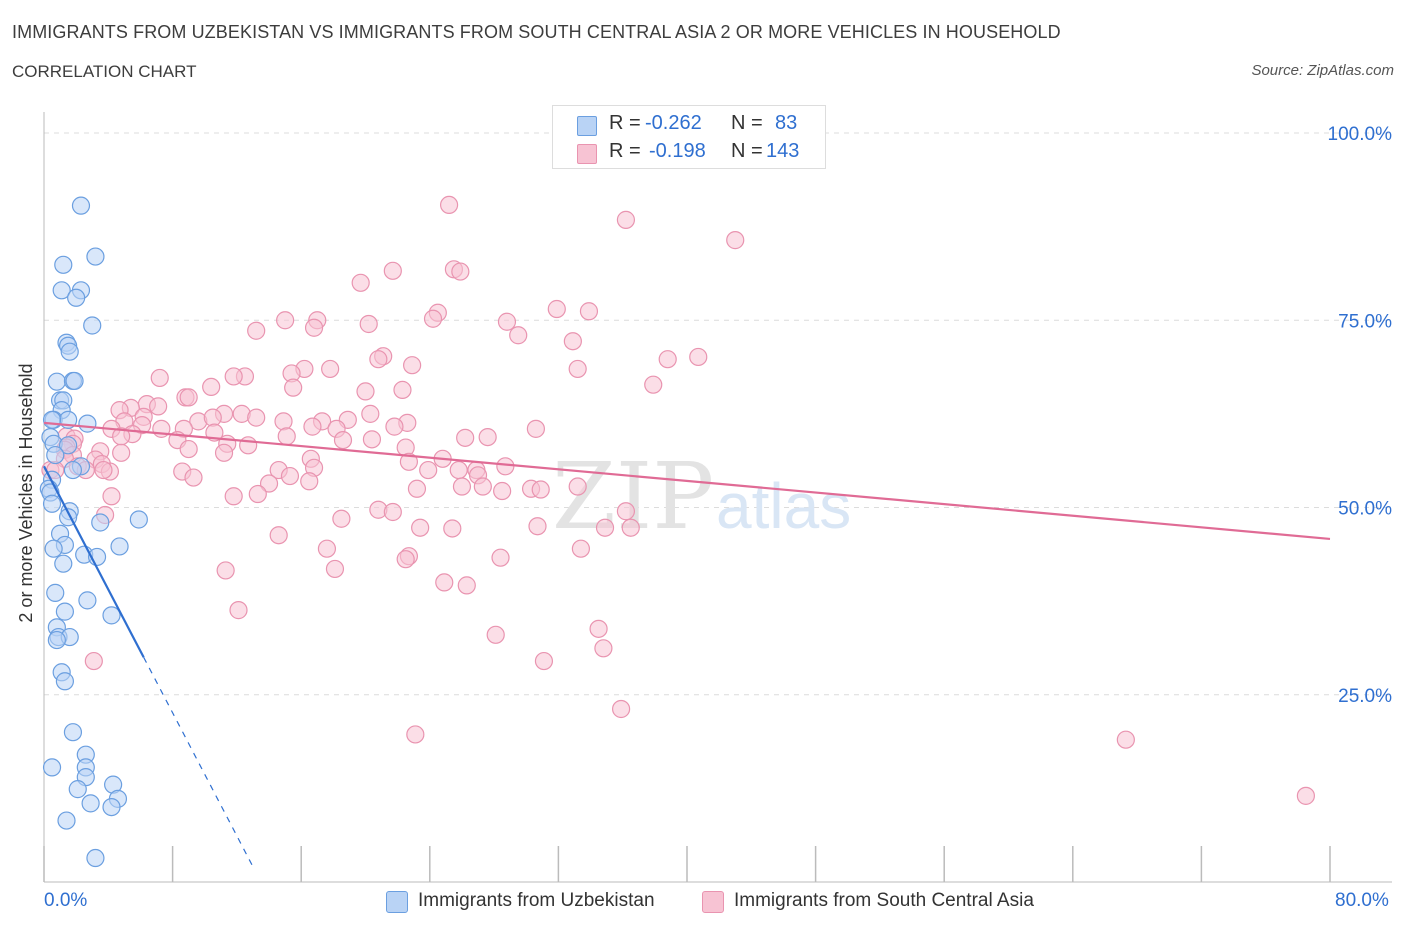 This screenshot has width=1406, height=930. Describe the element at coordinates (94, 561) in the screenshot. I see `uzbekistan-trend-line` at that location.